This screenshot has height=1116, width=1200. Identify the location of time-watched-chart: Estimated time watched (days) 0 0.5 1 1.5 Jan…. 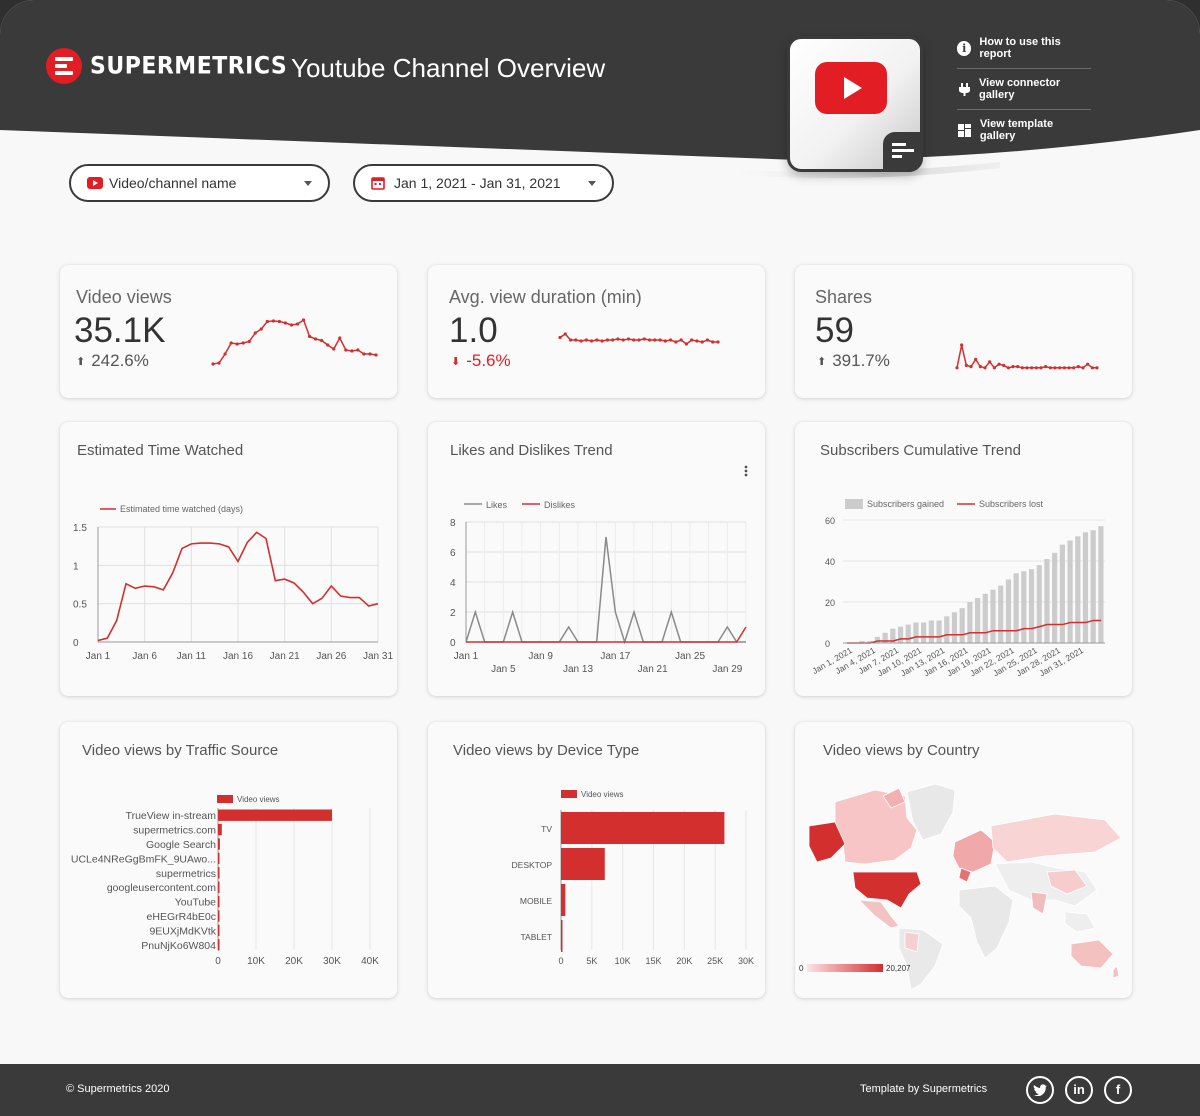
(233, 583).